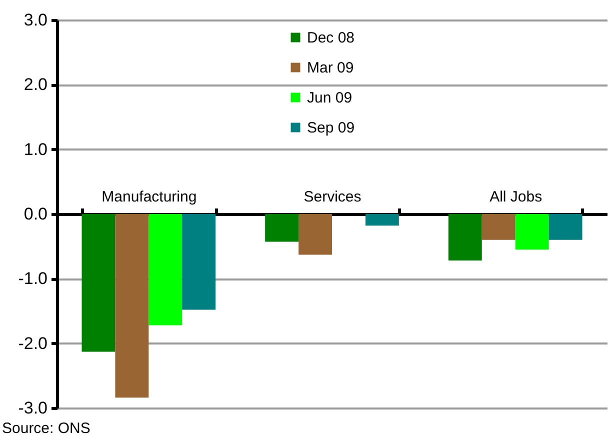 Image resolution: width=609 pixels, height=442 pixels. What do you see at coordinates (33, 408) in the screenshot?
I see `y-tick-label: -3.0` at bounding box center [33, 408].